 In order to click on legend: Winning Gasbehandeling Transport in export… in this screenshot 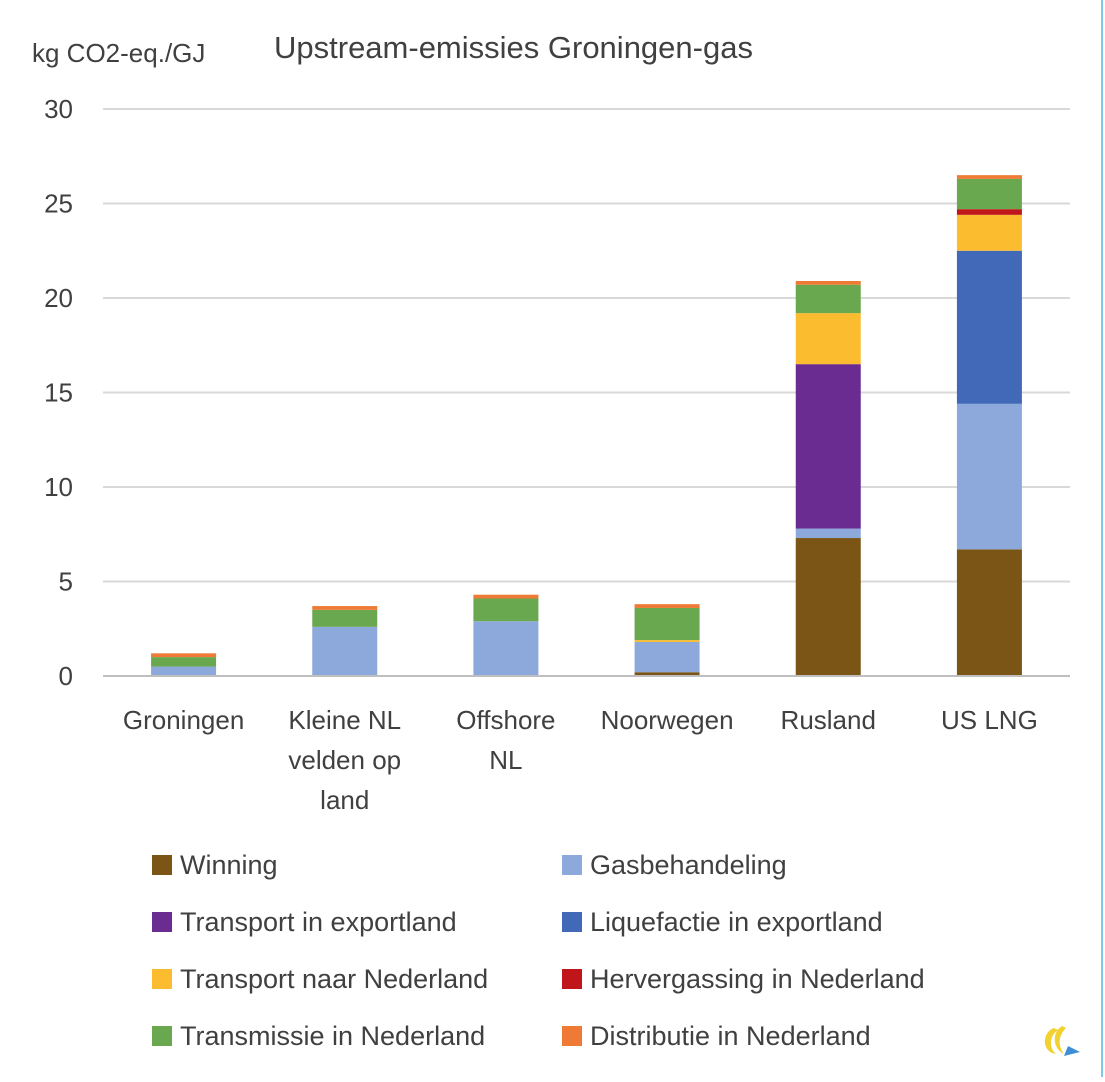, I will do `click(538, 950)`.